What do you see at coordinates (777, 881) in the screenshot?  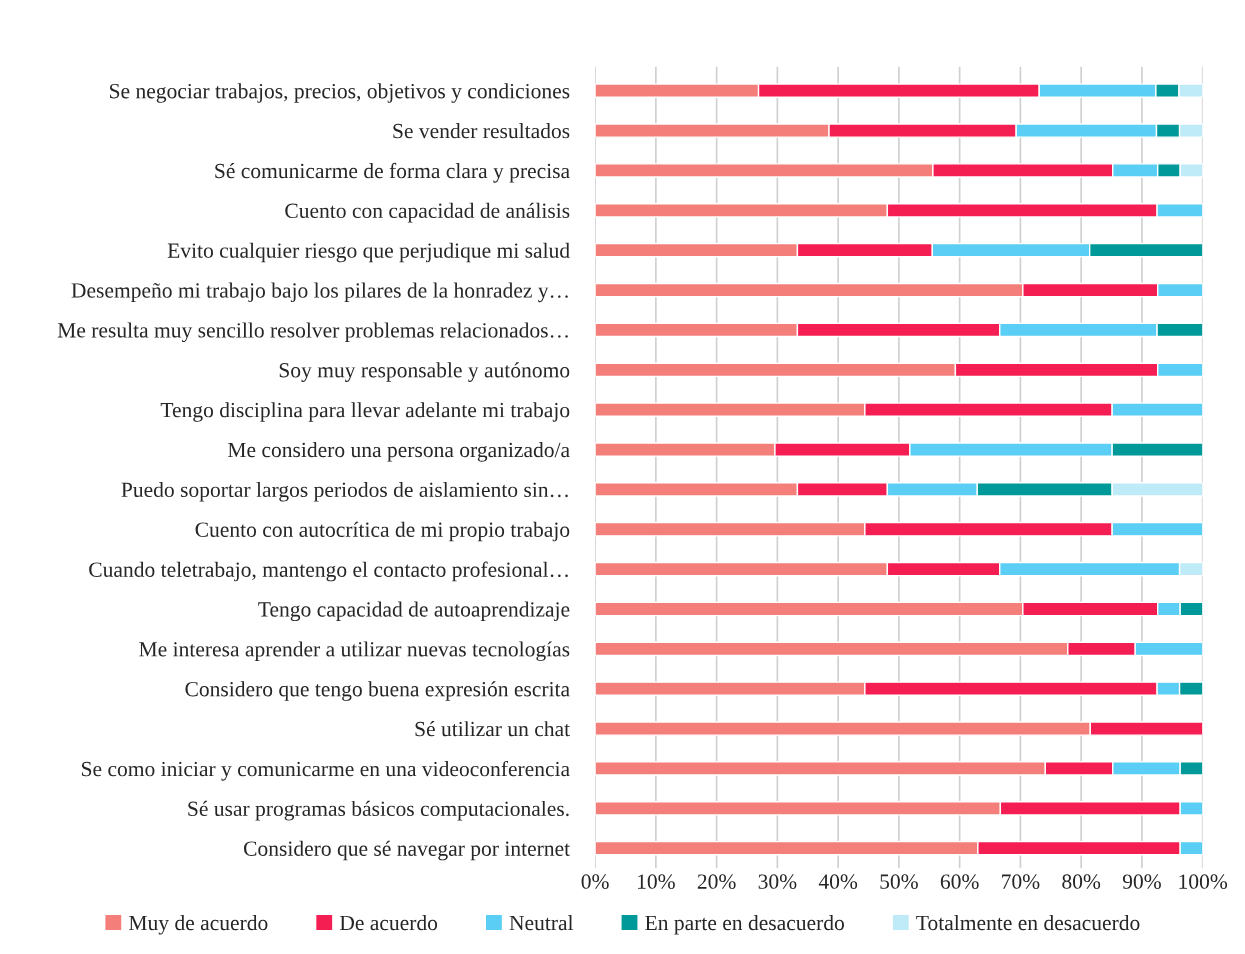 I see `x-tick-label: 30%` at bounding box center [777, 881].